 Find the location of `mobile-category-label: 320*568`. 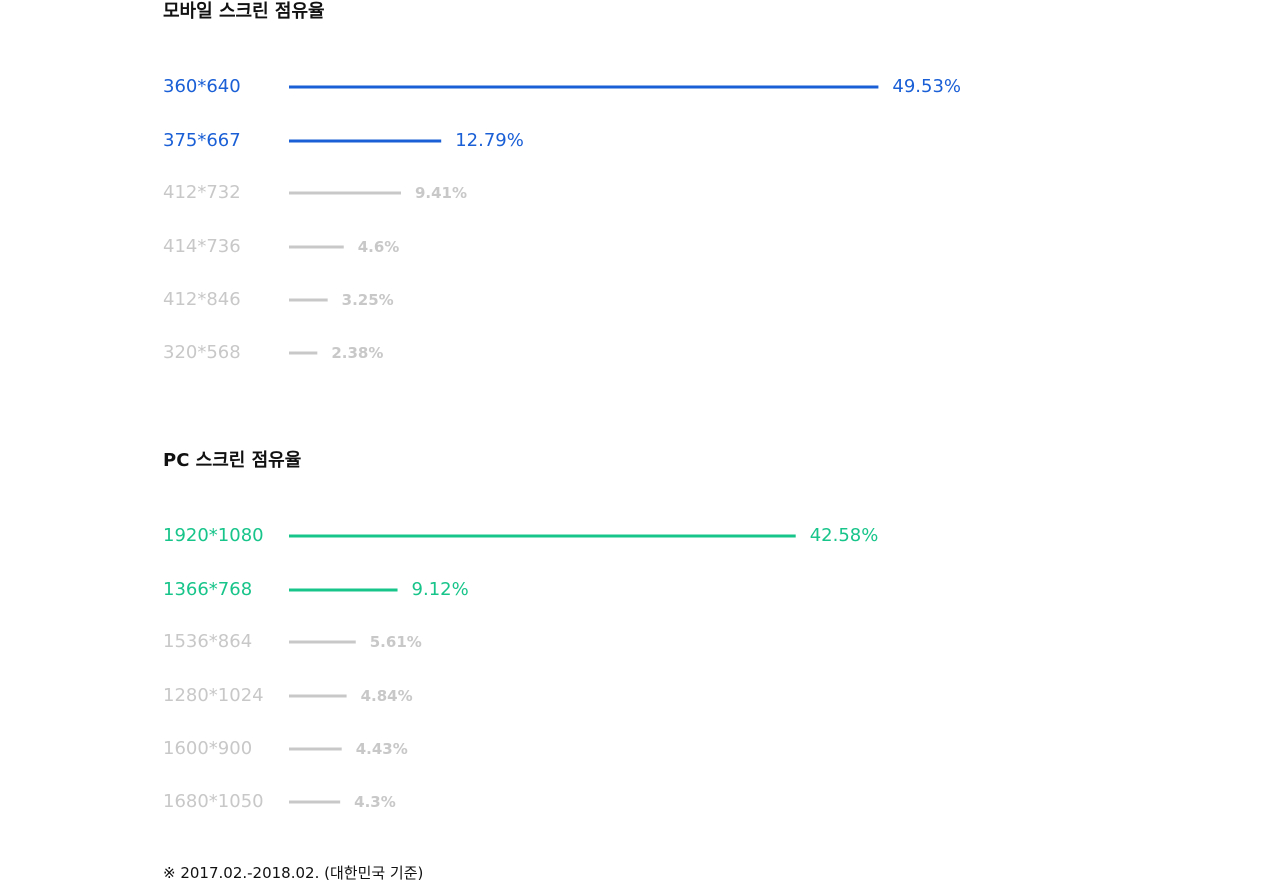

mobile-category-label: 320*568 is located at coordinates (202, 352).